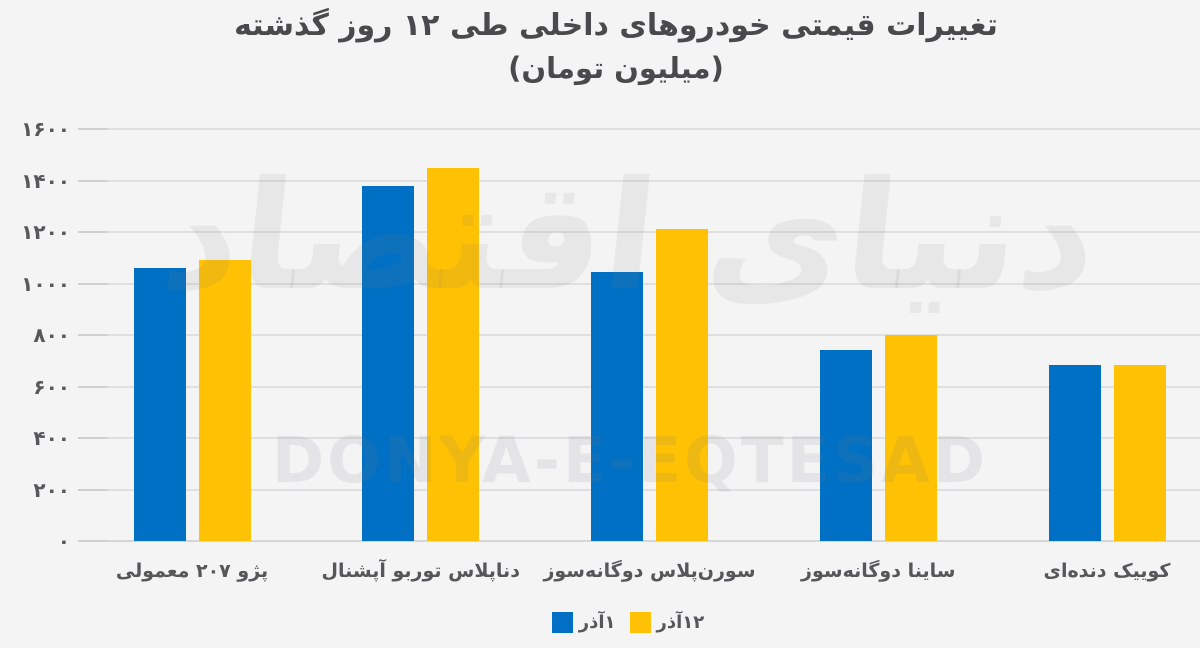  I want to click on bar-series2-cat2, so click(453, 354).